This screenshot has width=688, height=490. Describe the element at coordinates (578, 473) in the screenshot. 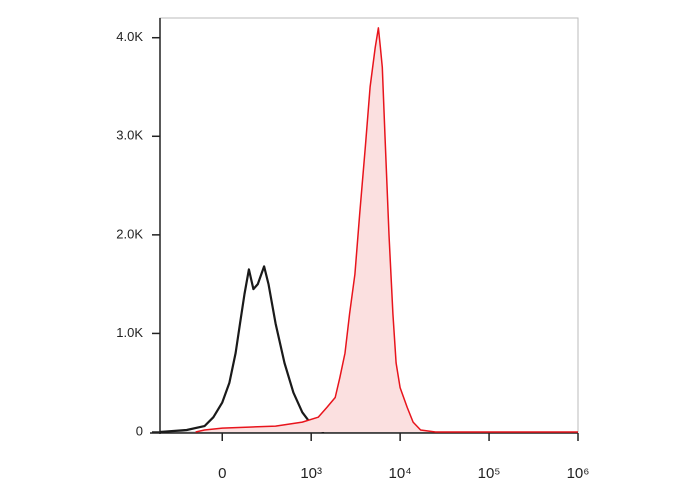

I see `x-tick-label: 10⁶` at that location.